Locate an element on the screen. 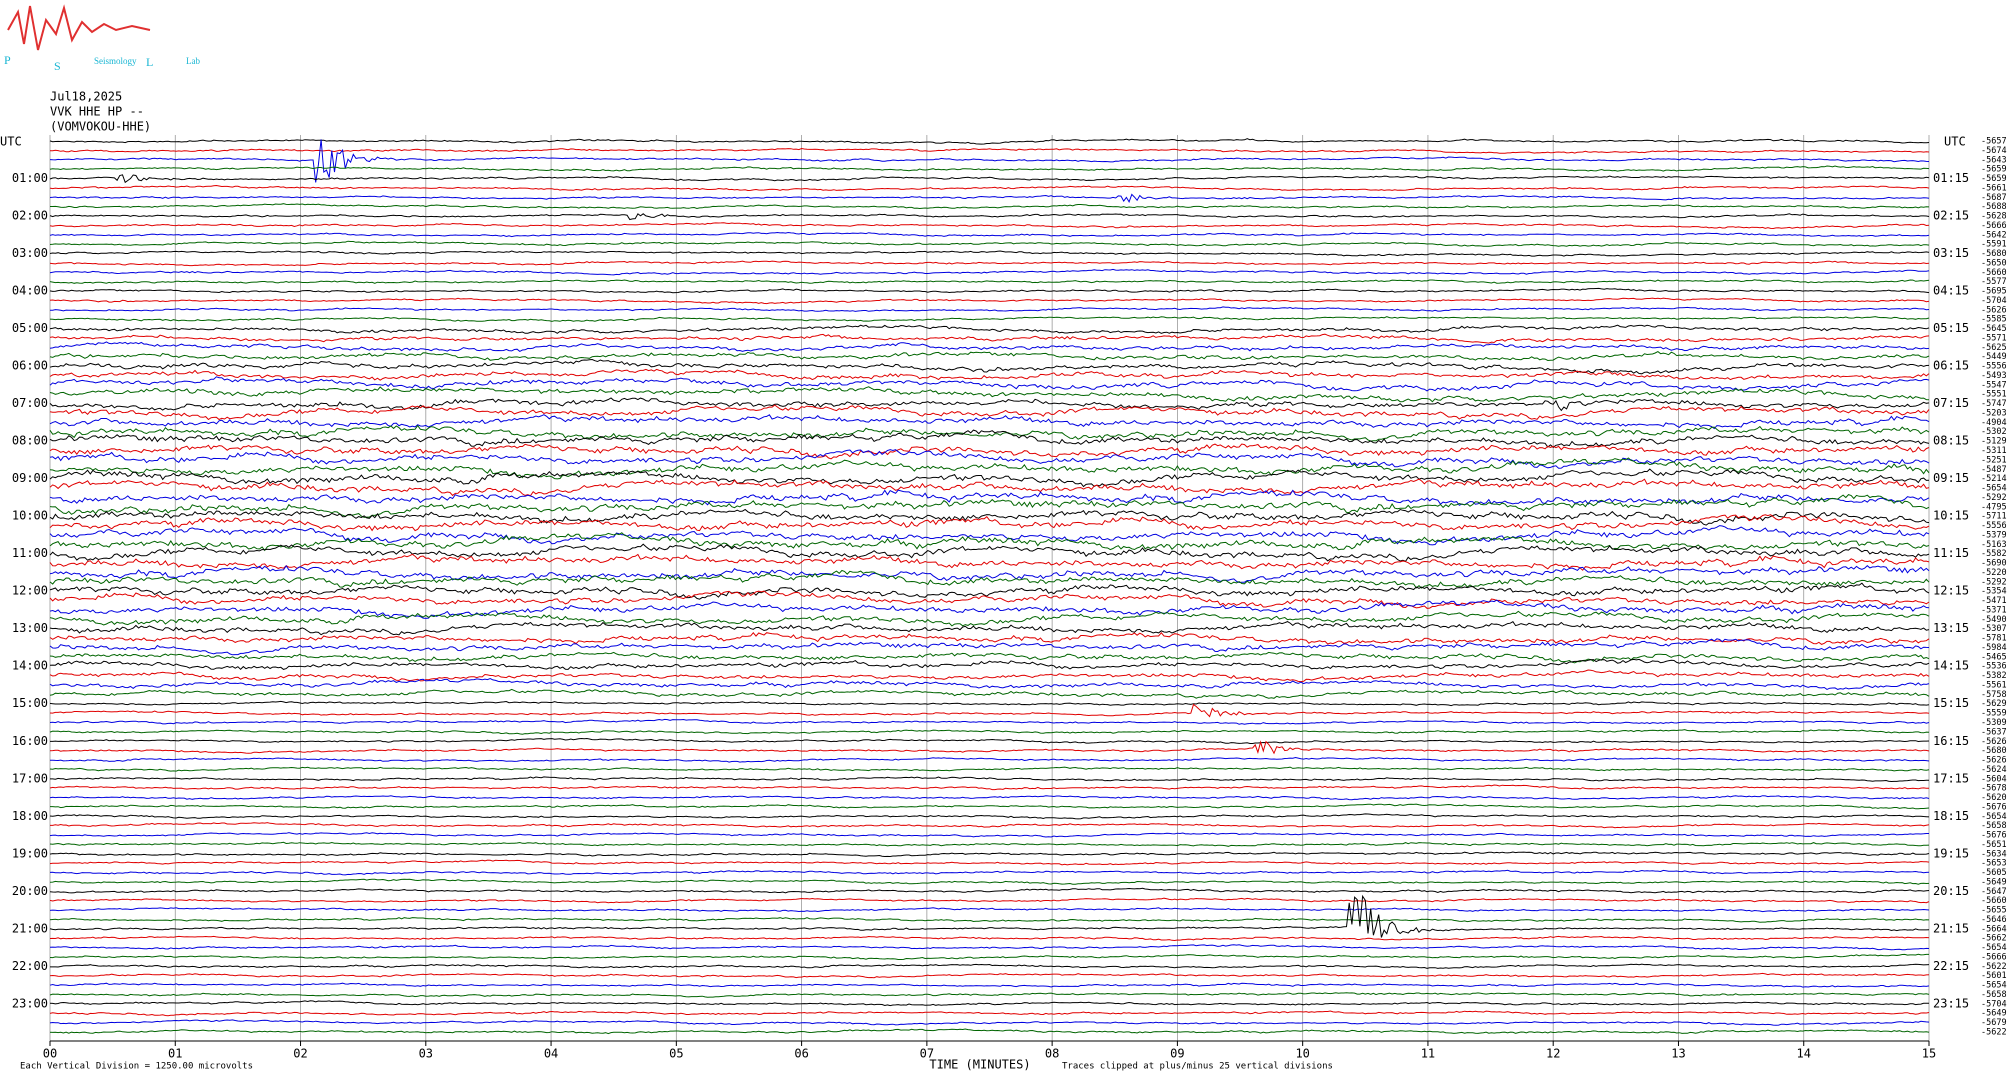  trace-offset: -5658 is located at coordinates (1994, 826).